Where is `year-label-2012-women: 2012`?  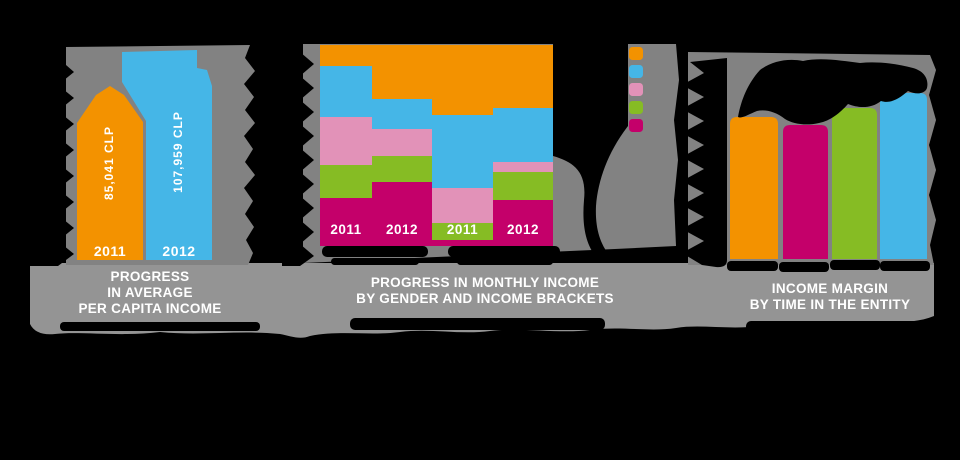 year-label-2012-women: 2012 is located at coordinates (402, 229).